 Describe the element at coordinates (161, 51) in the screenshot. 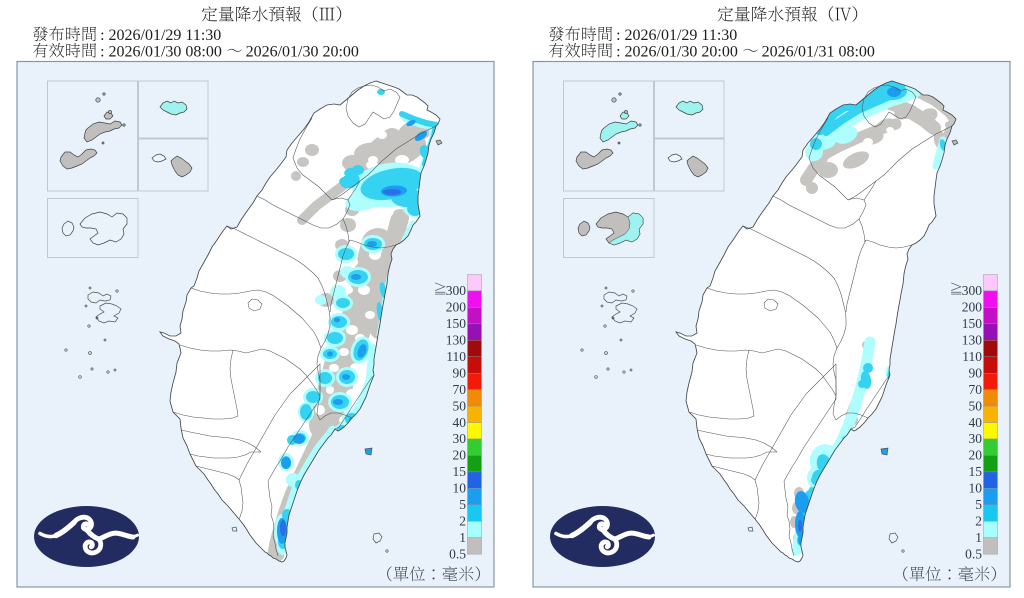

I see `svg-text:: 2026/01/30 08:00: : 2026/01/30 08:00` at that location.